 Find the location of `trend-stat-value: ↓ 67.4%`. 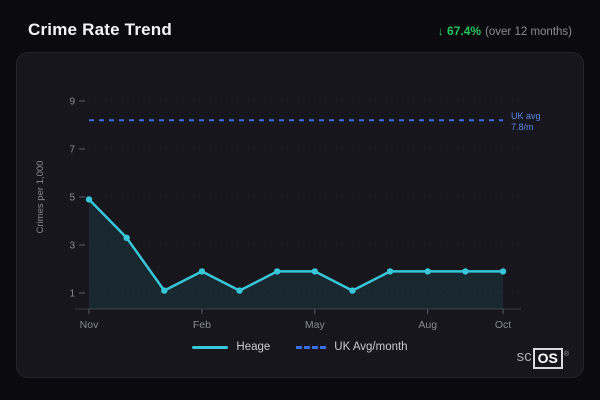

trend-stat-value: ↓ 67.4% is located at coordinates (459, 31).